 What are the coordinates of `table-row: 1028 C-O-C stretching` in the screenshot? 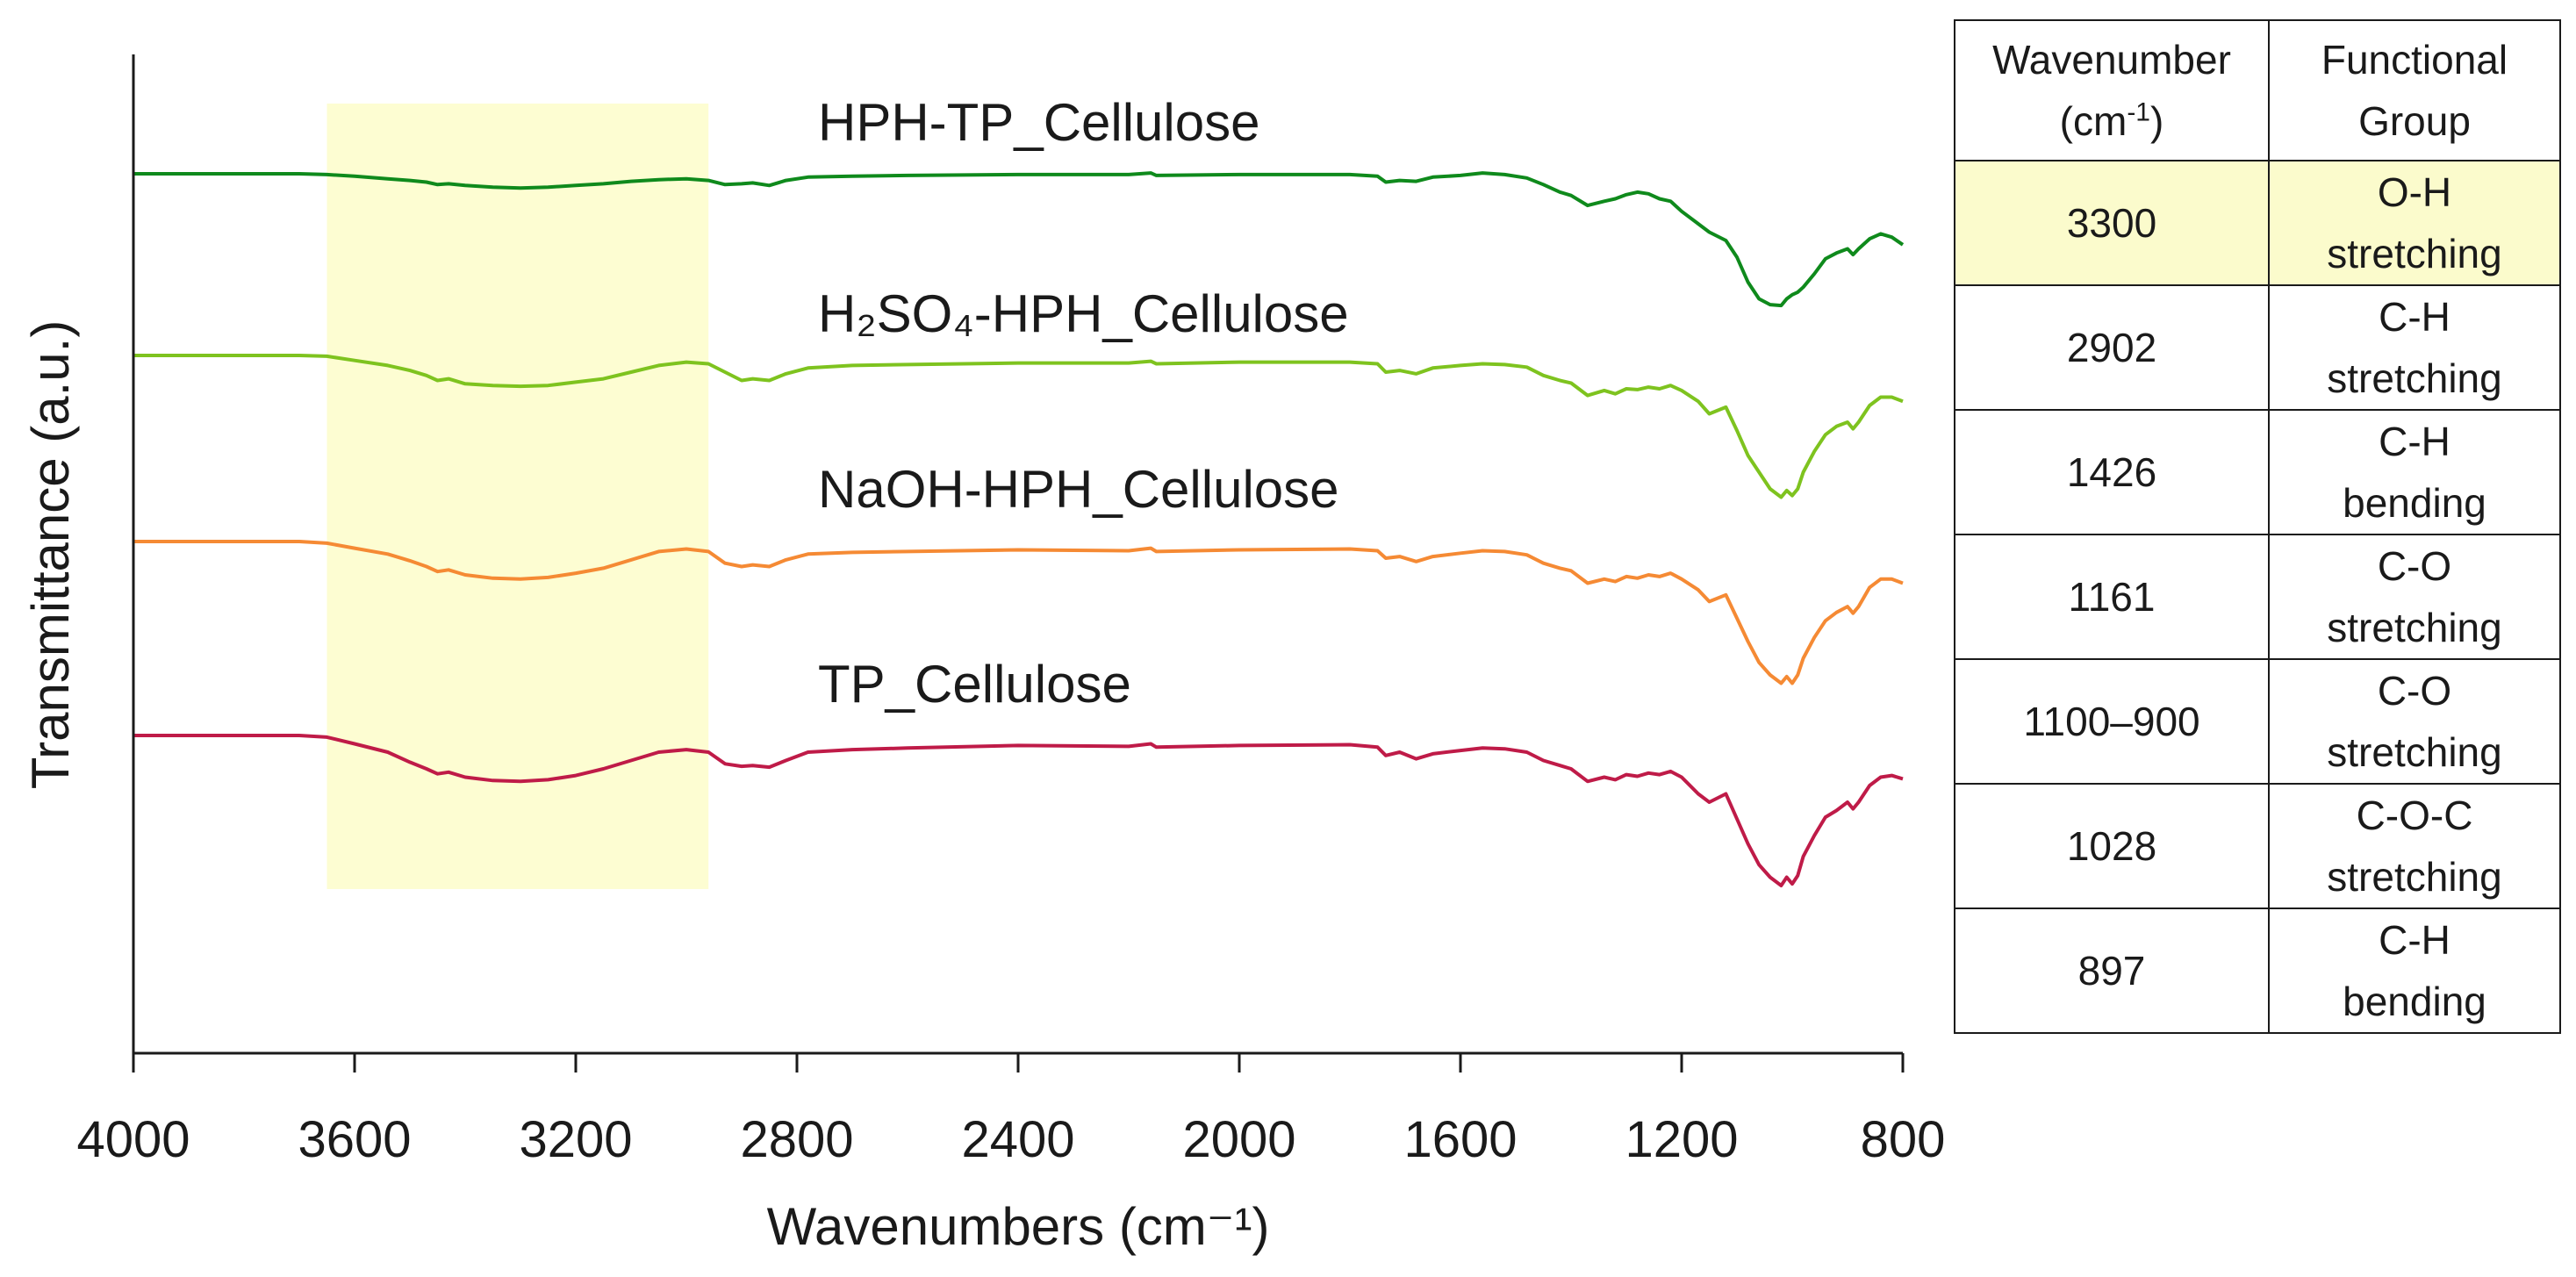 It's located at (2257, 846).